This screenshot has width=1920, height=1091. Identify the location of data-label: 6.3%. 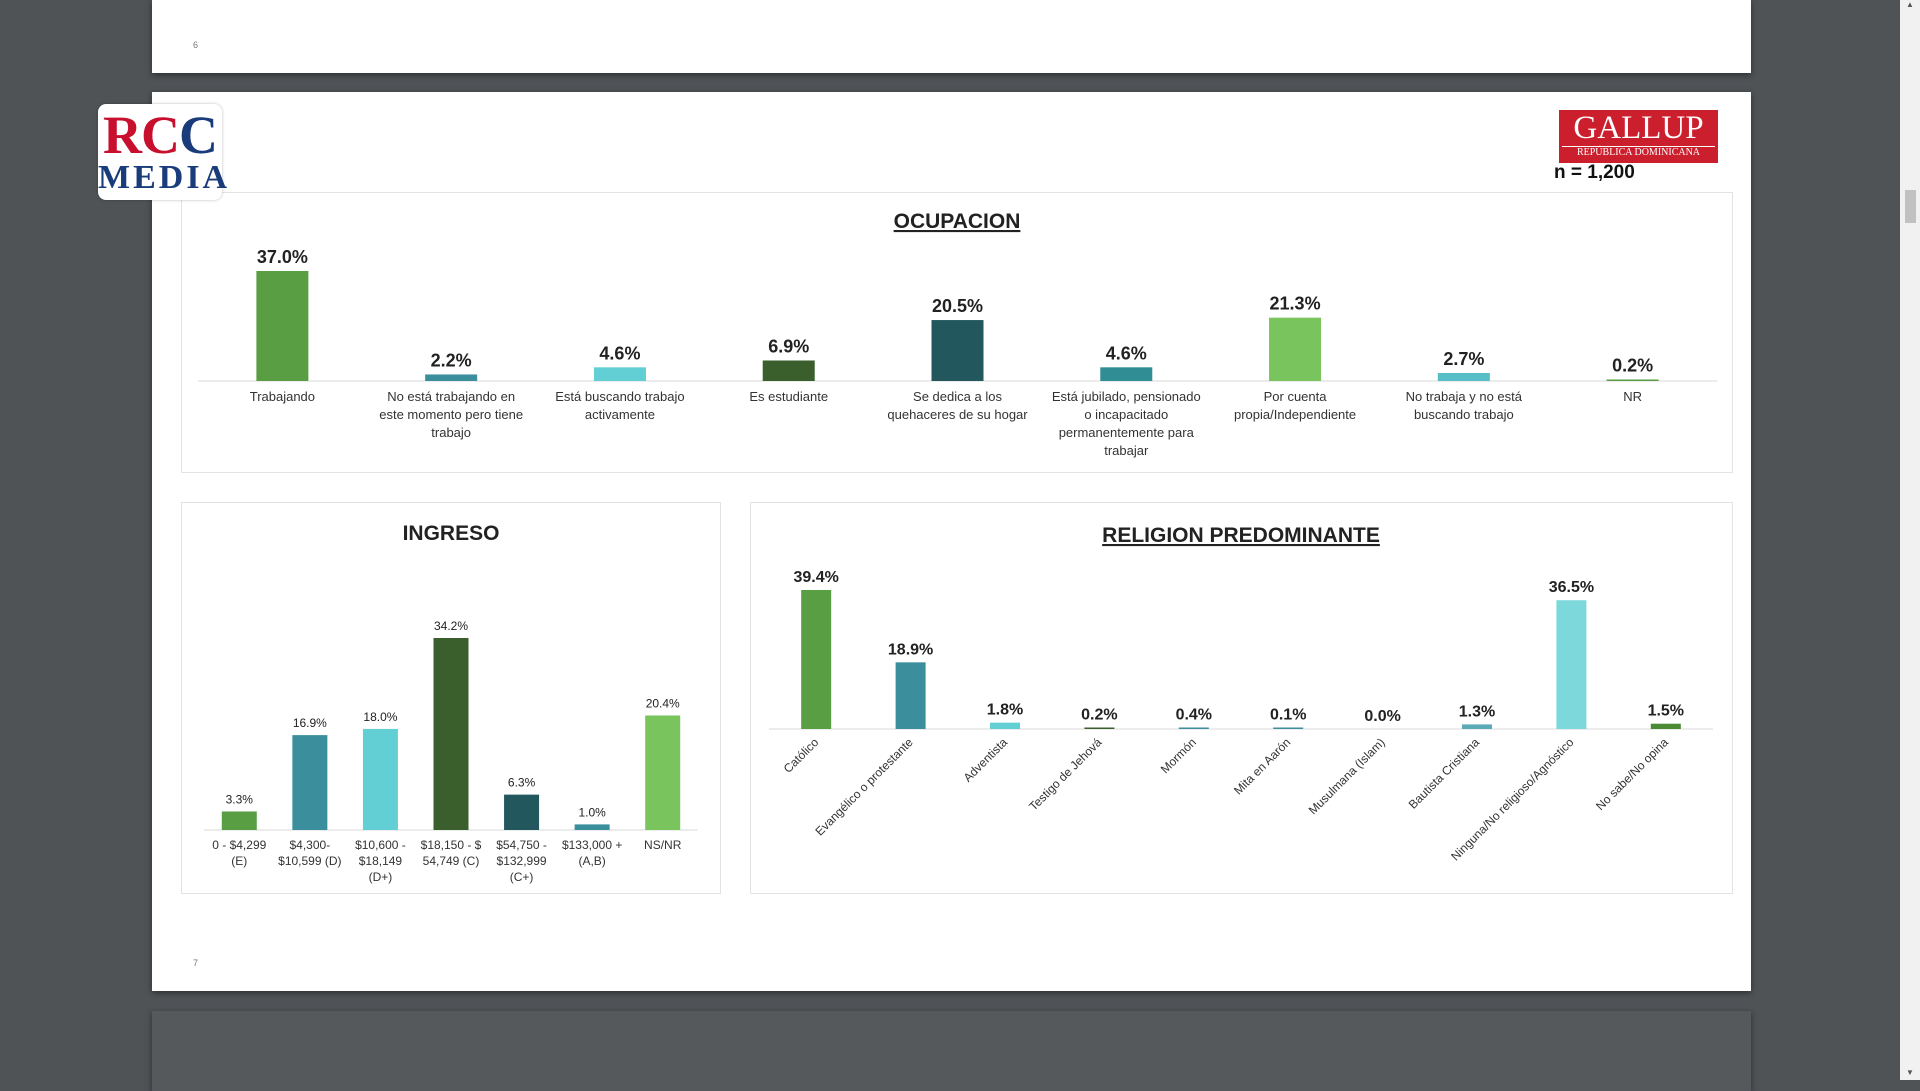
(522, 783).